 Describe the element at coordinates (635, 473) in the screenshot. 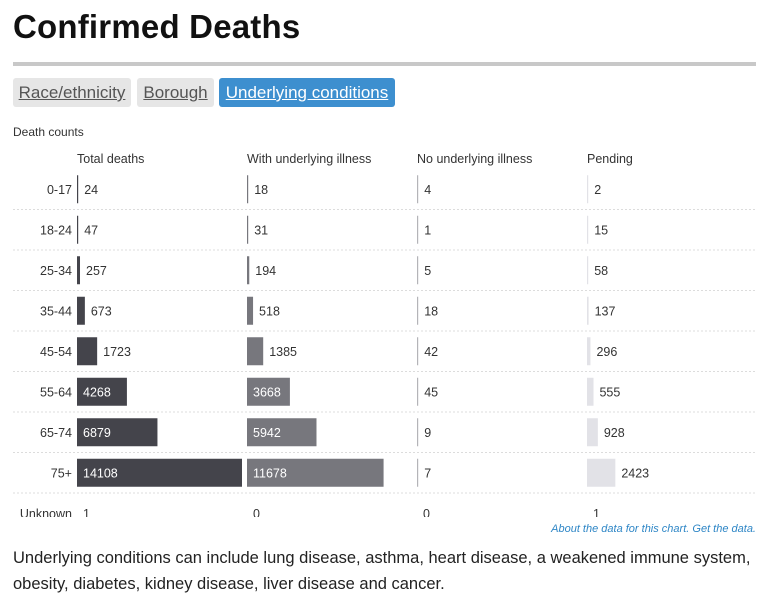

I see `value-label: 2423` at that location.